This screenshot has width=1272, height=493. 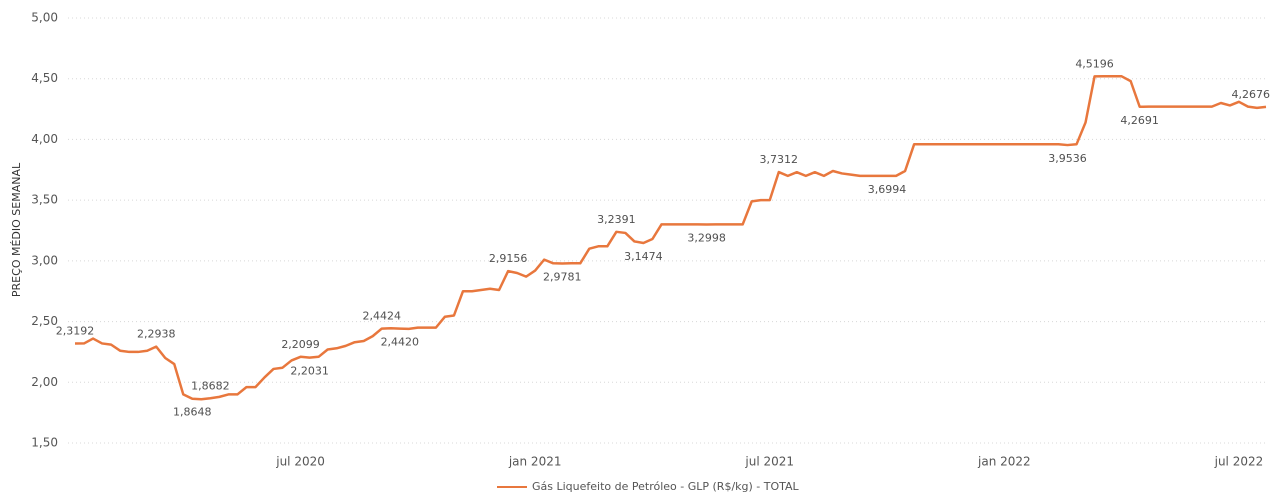 I want to click on data-label: 2,9156, so click(x=508, y=258).